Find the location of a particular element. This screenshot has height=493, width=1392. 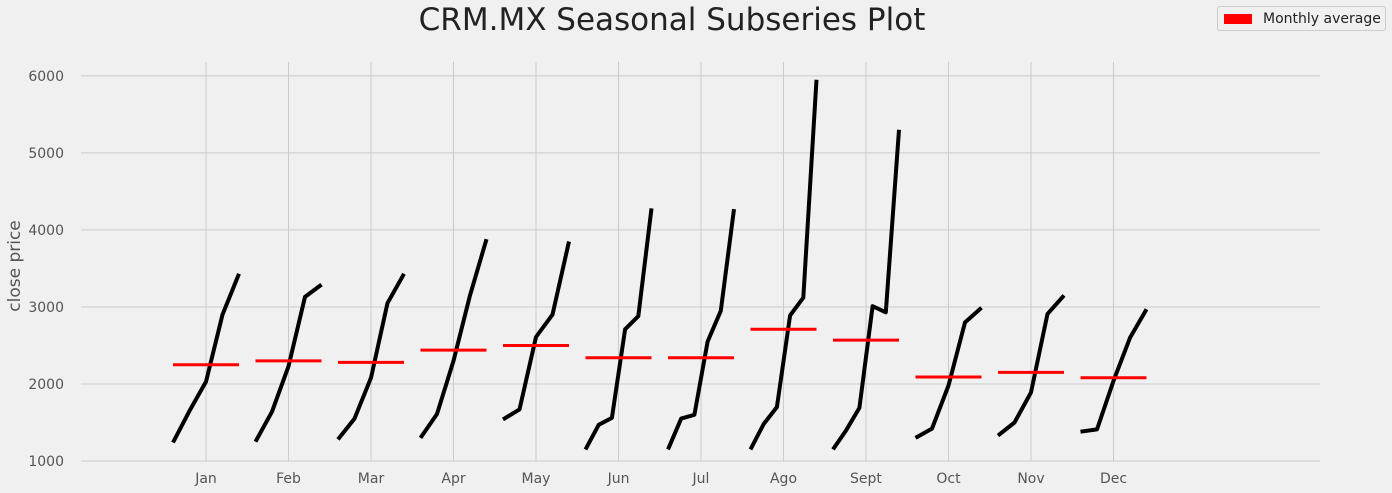

legend-swatch is located at coordinates (1238, 18).